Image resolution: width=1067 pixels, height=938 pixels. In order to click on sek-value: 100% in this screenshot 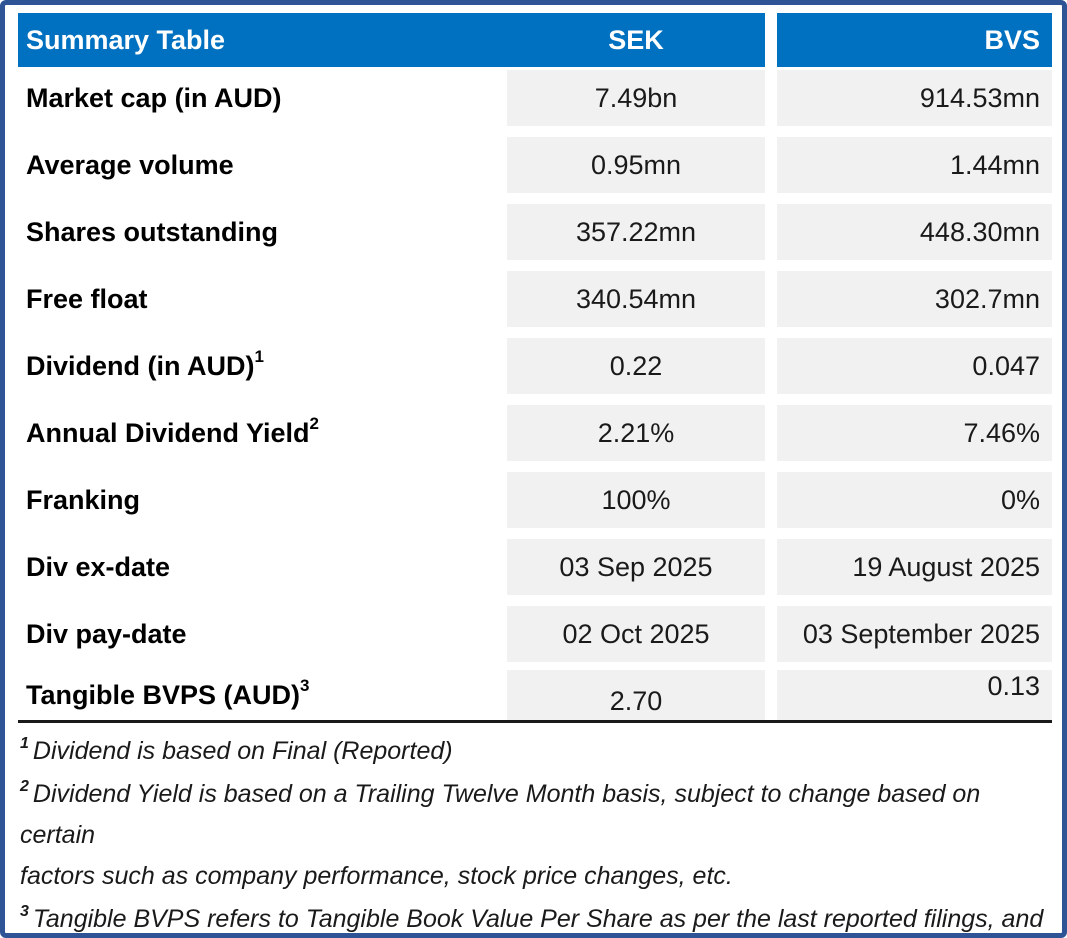, I will do `click(636, 500)`.